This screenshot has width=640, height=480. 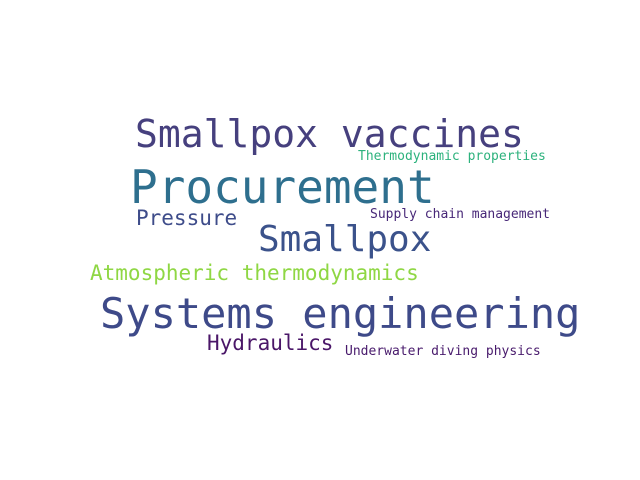 I want to click on word-underwater-diving-physics: Underwater diving physics, so click(x=443, y=351).